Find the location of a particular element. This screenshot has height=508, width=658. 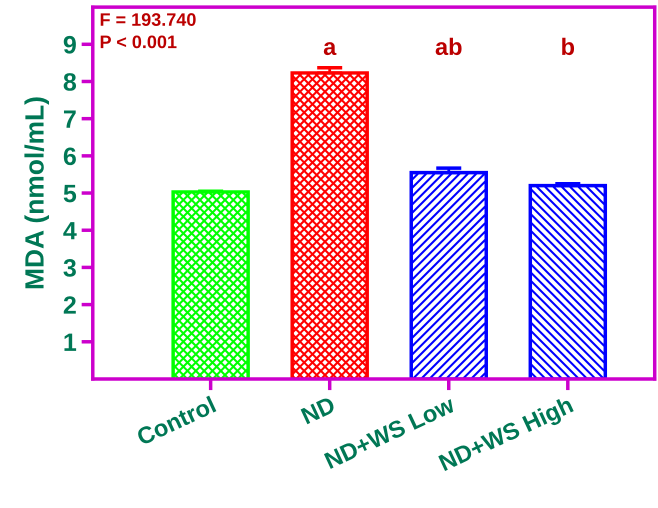

y-tick-label: 9 is located at coordinates (70, 45).